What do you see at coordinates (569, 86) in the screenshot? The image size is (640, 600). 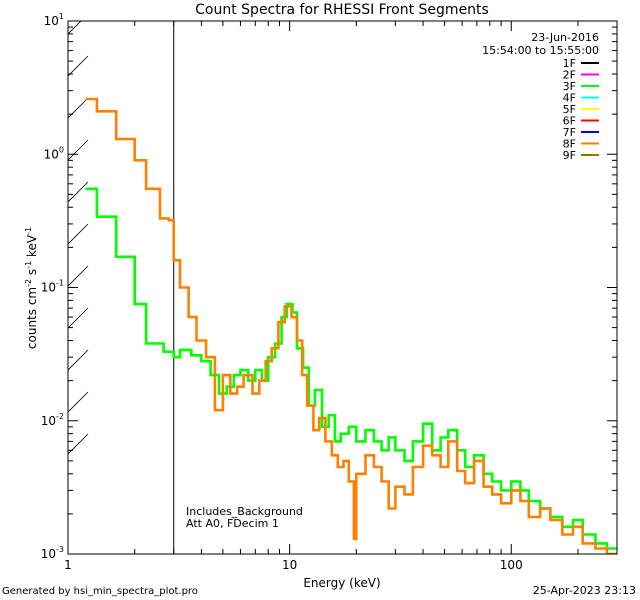 I see `legend-label-3F: 3F` at bounding box center [569, 86].